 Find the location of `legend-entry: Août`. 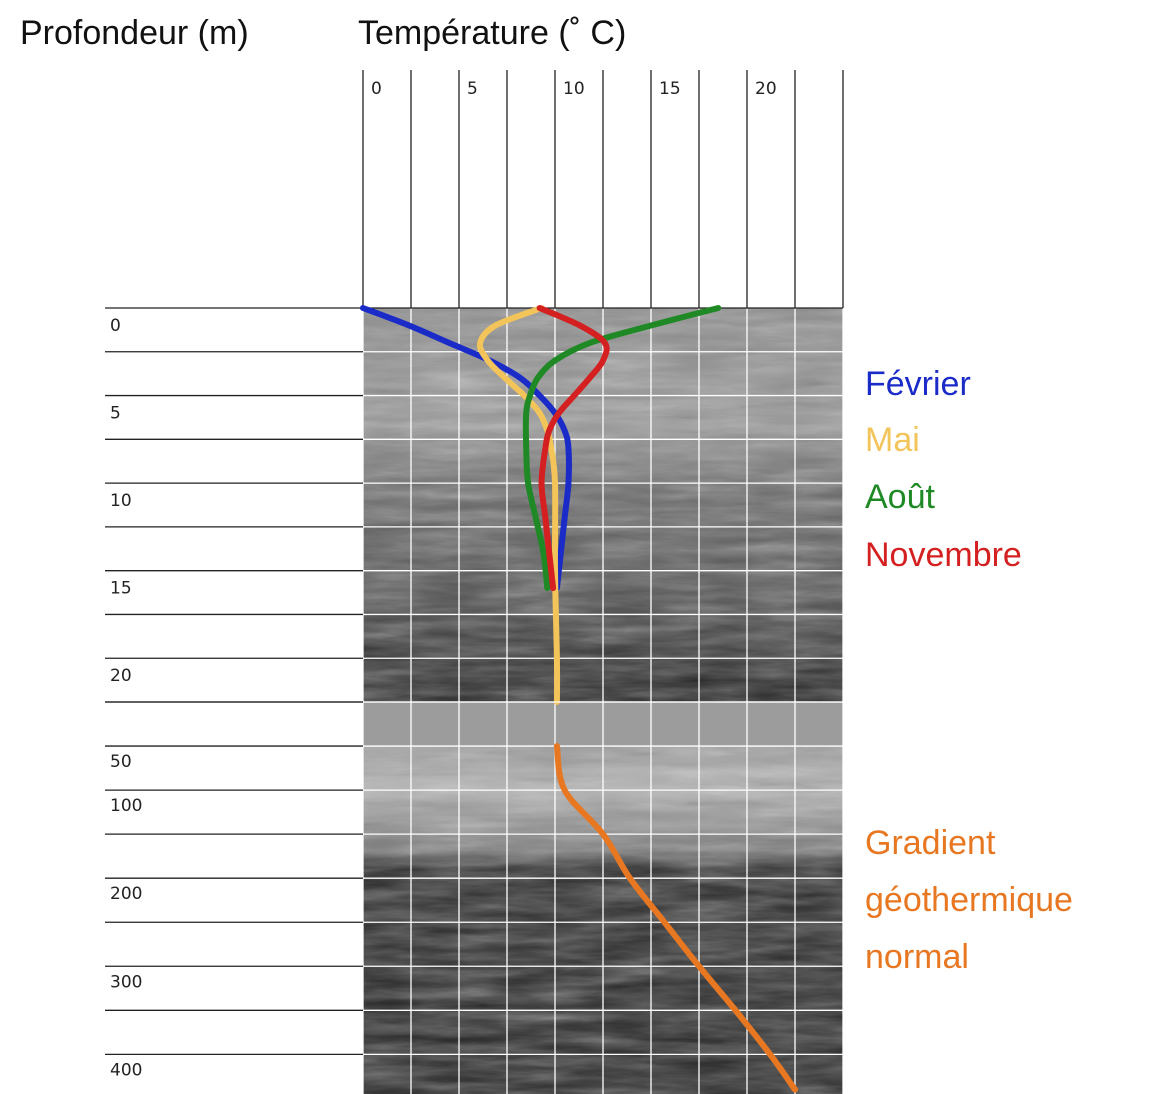

legend-entry: Août is located at coordinates (900, 497).